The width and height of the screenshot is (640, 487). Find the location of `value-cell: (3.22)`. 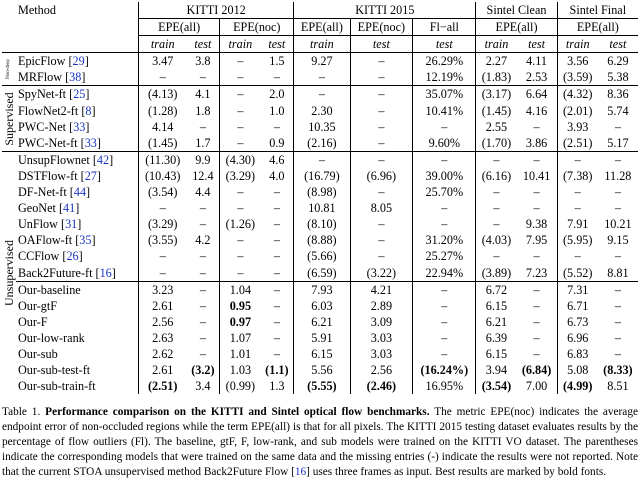

value-cell: (3.22) is located at coordinates (381, 273).